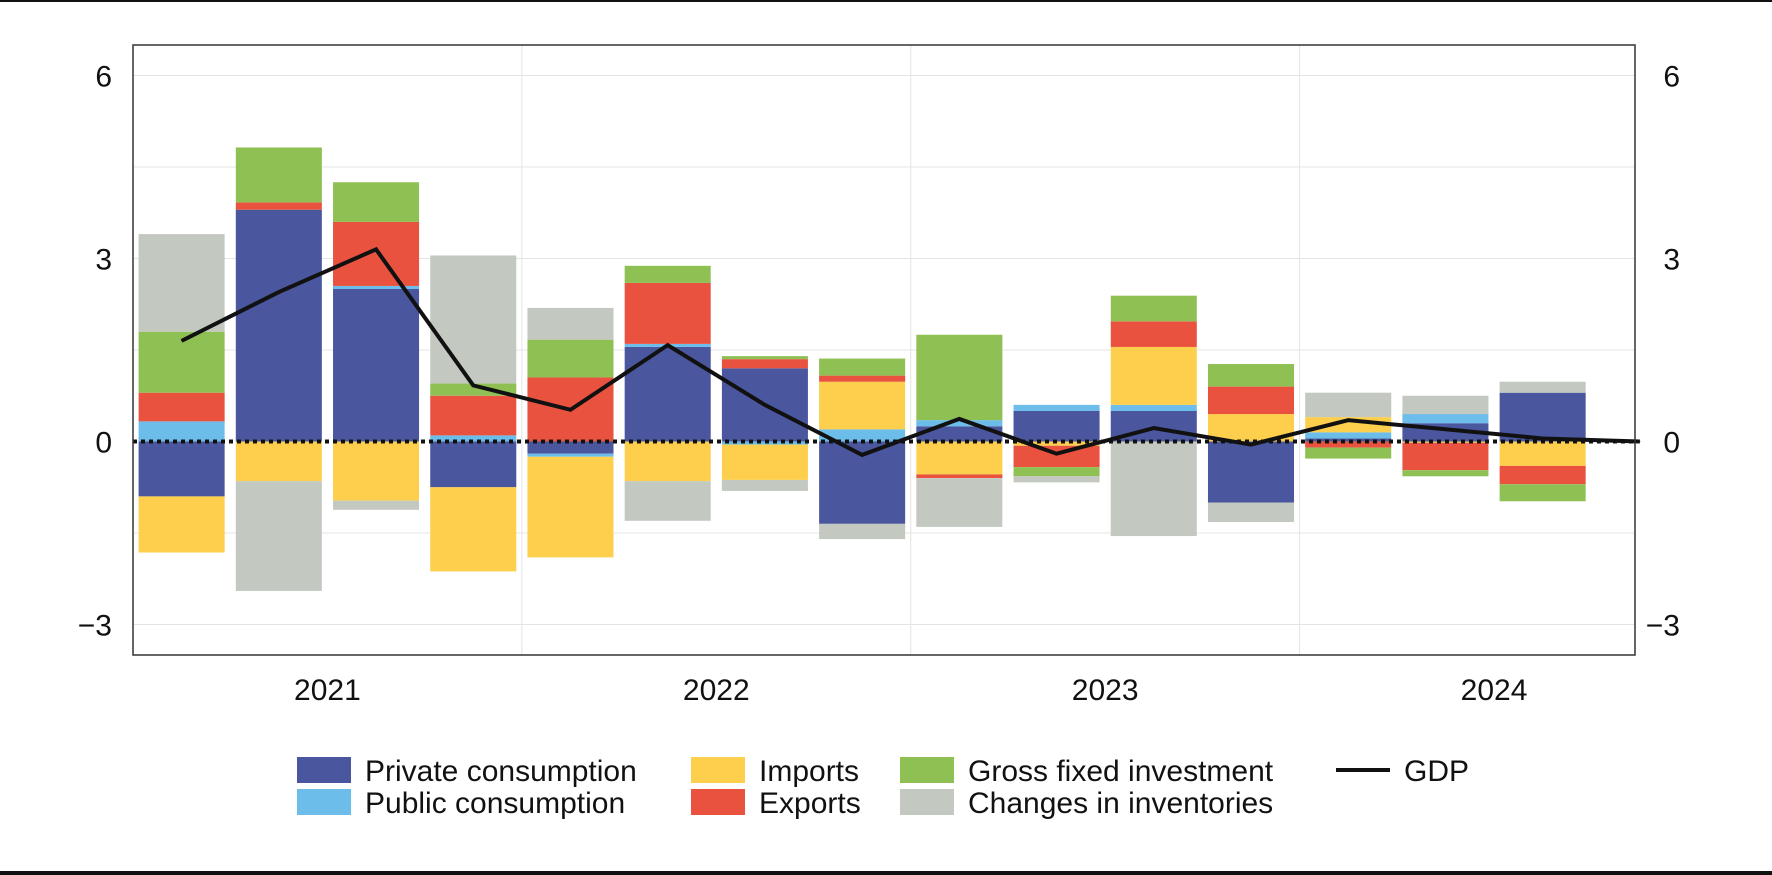  I want to click on y-tick-label-left: 6, so click(103, 77).